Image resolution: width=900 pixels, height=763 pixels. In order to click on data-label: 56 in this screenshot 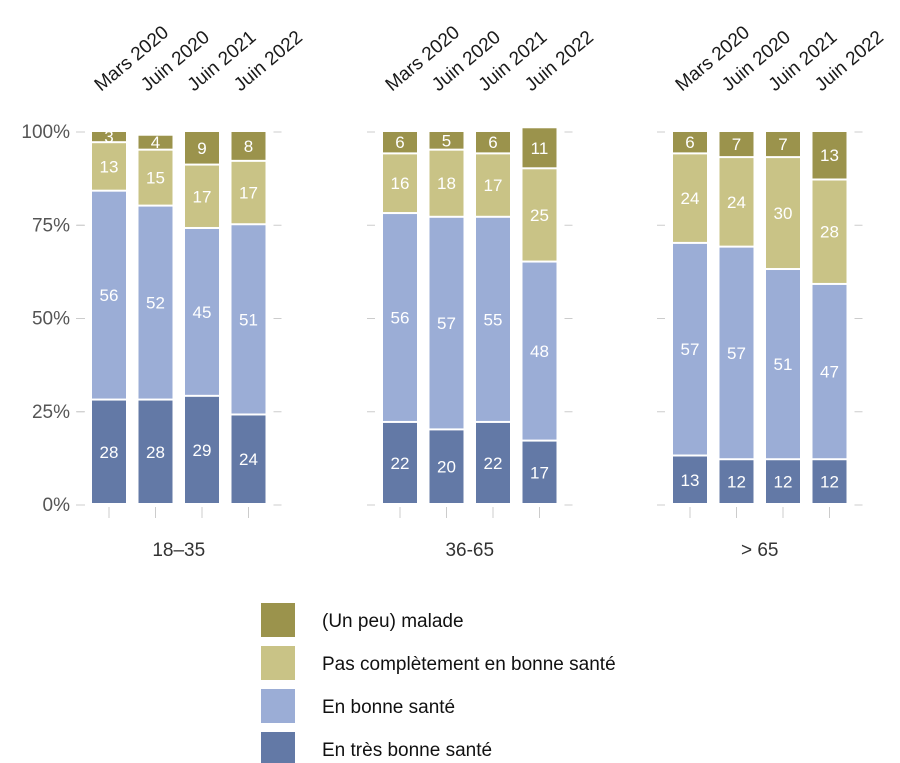, I will do `click(109, 295)`.